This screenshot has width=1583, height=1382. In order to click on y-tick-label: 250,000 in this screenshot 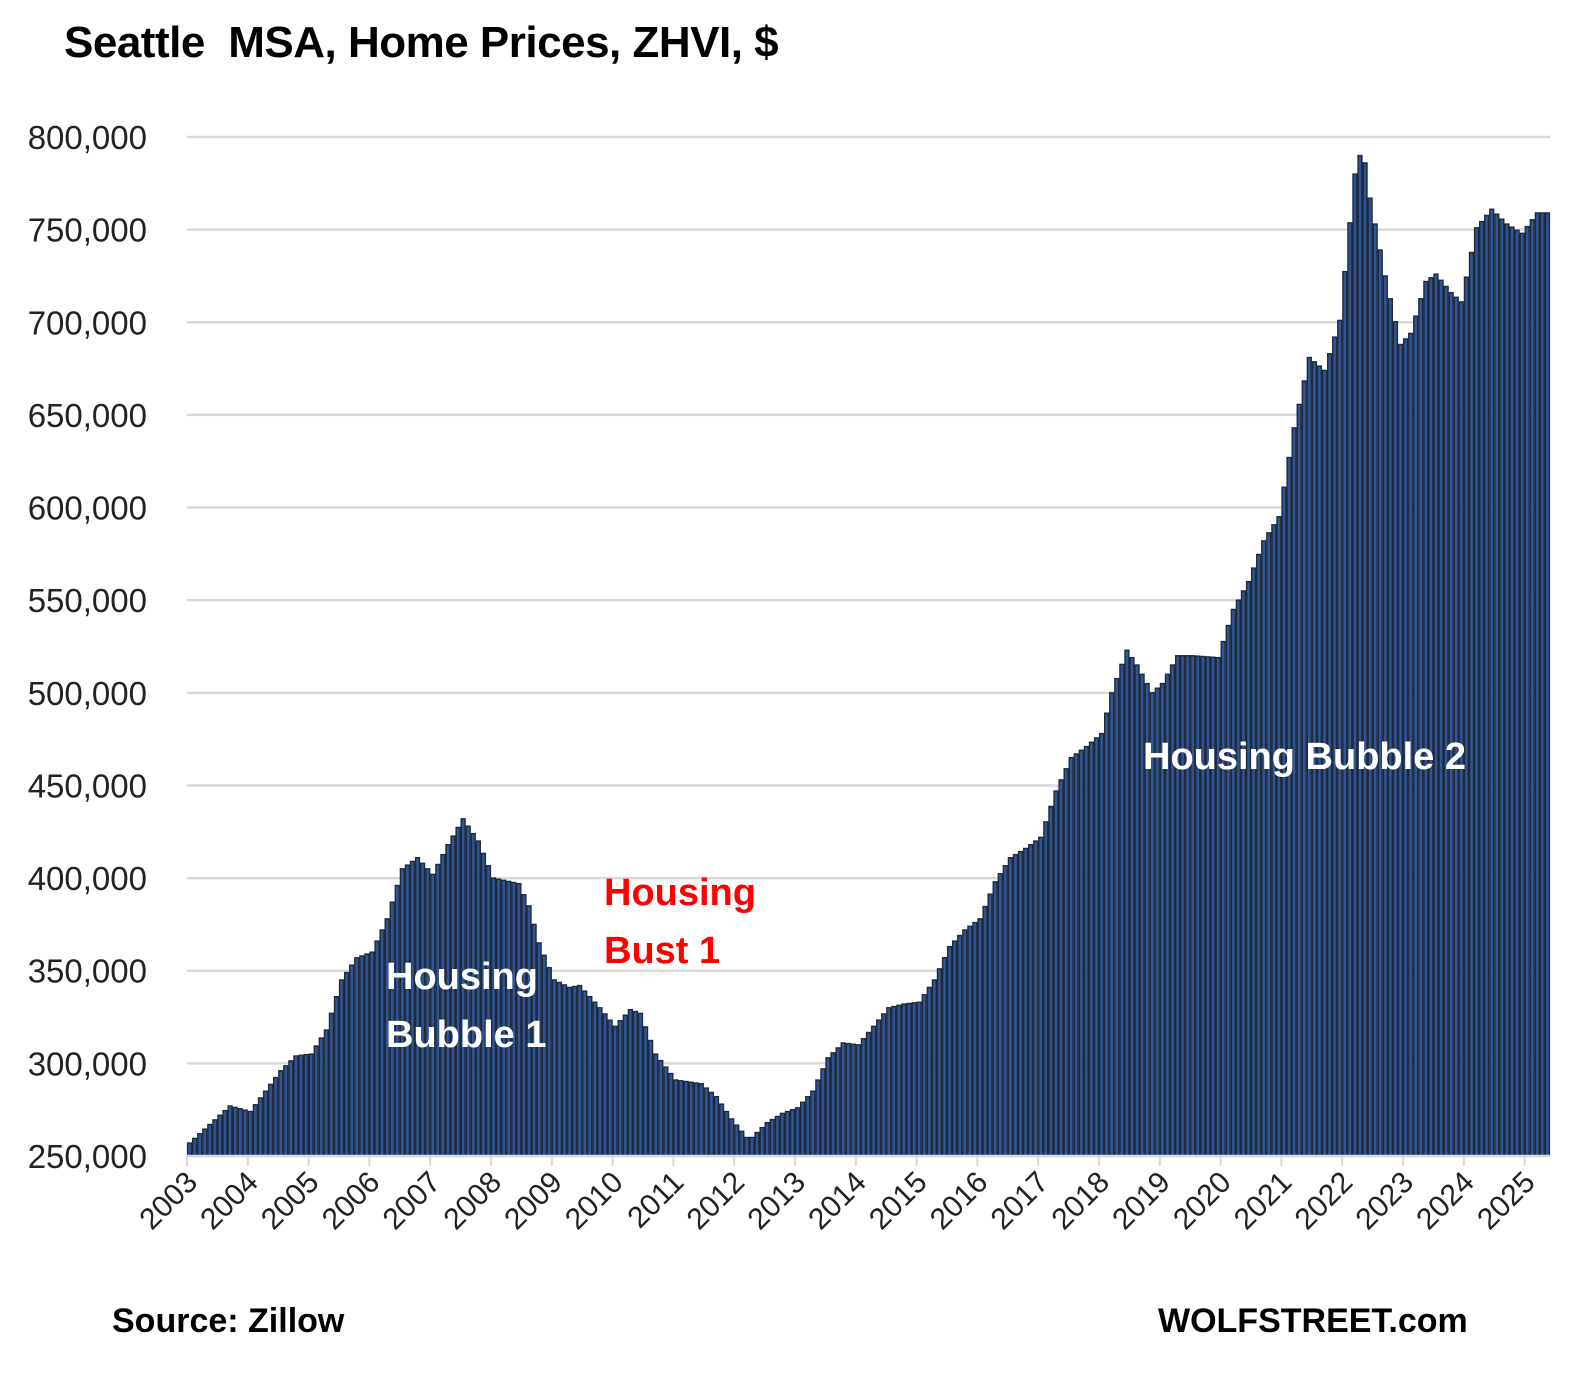, I will do `click(87, 1156)`.